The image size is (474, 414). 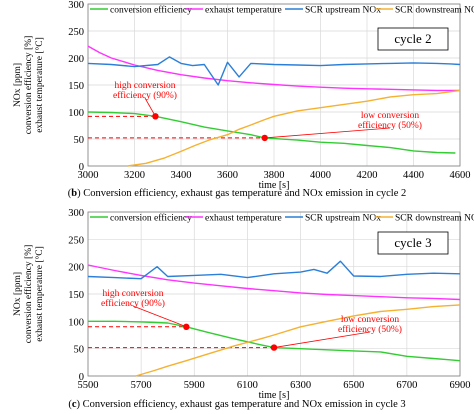 I want to click on x-tick-label: 6300, so click(x=300, y=385).